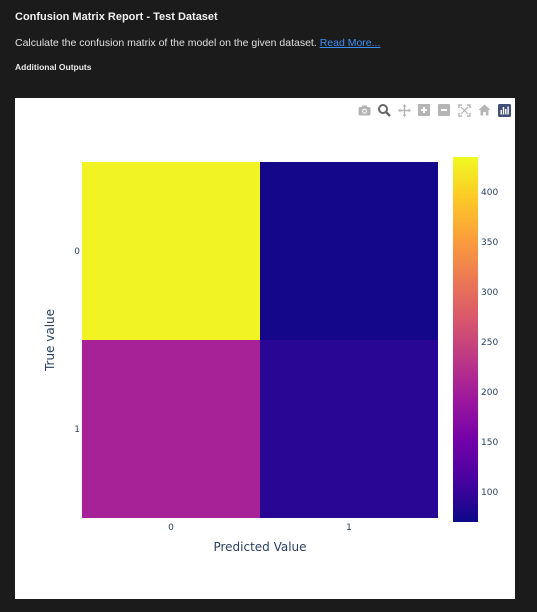 This screenshot has width=537, height=612. Describe the element at coordinates (349, 528) in the screenshot. I see `x-tick-label: 1` at that location.